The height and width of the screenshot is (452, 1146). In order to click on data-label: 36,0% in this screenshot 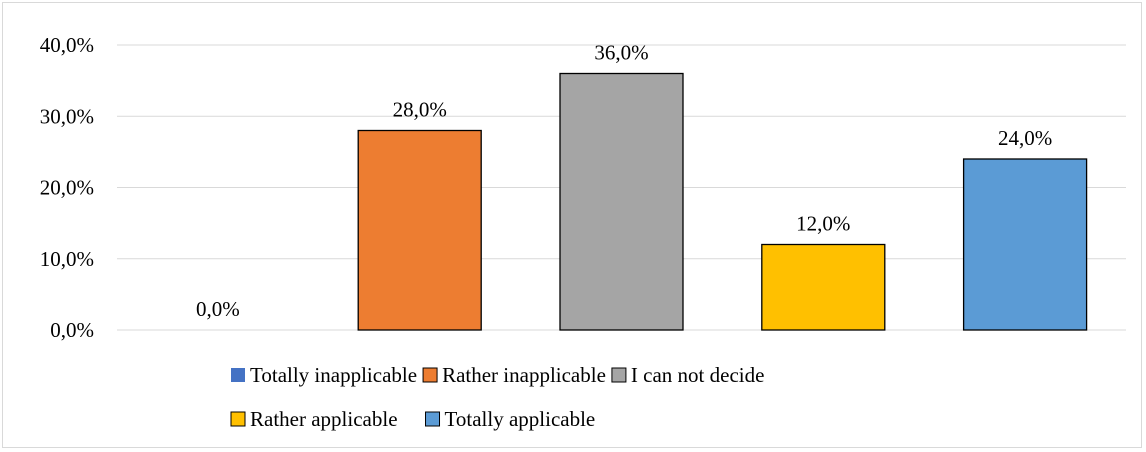, I will do `click(621, 53)`.